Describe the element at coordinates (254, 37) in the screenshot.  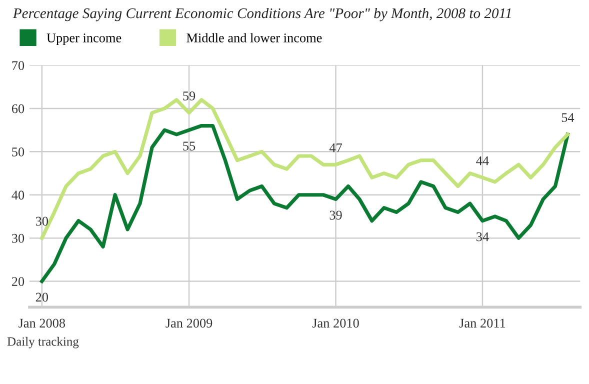
I see `legend-label: Middle and lower income` at that location.